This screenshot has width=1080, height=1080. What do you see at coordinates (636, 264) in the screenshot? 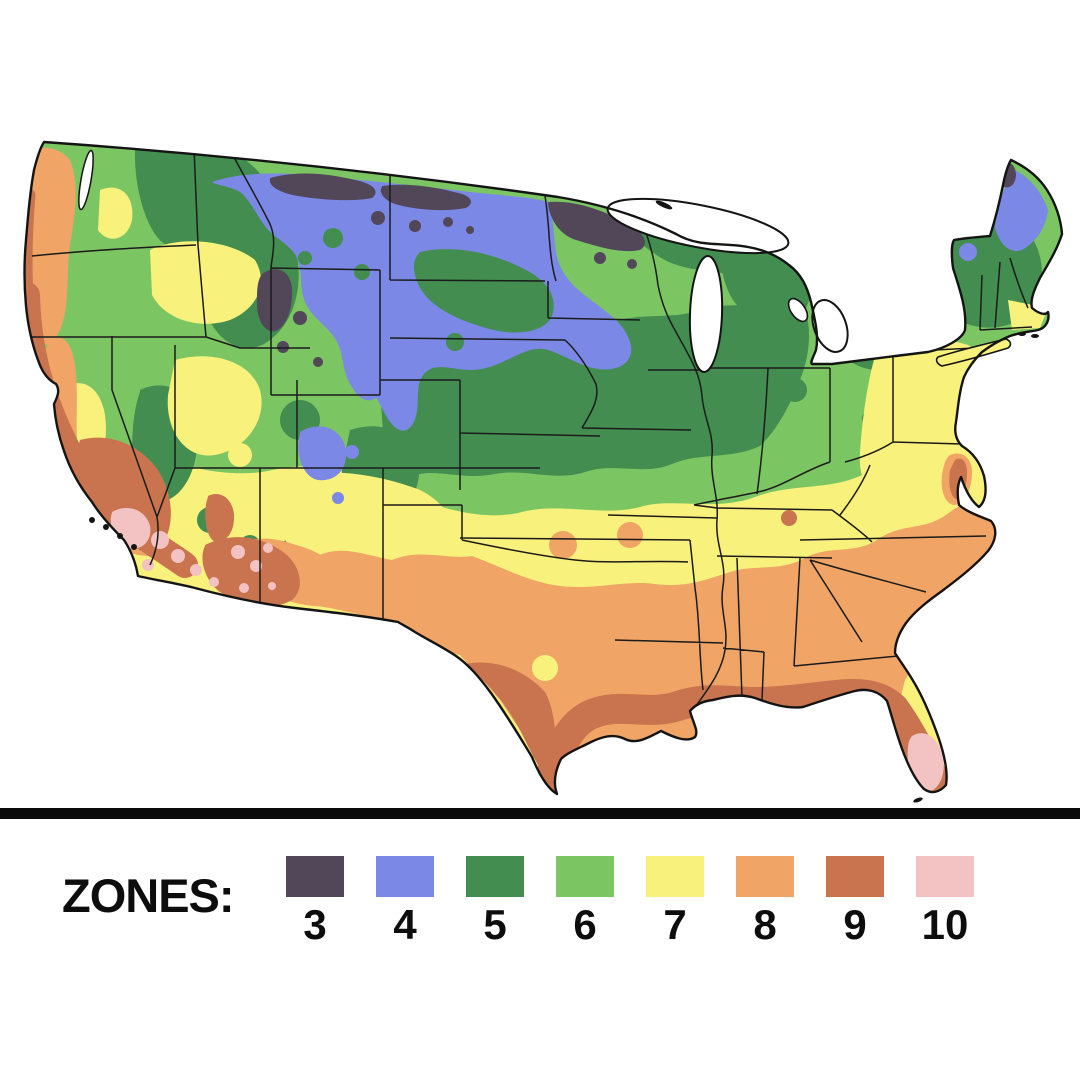
I see `zone-3-region` at bounding box center [636, 264].